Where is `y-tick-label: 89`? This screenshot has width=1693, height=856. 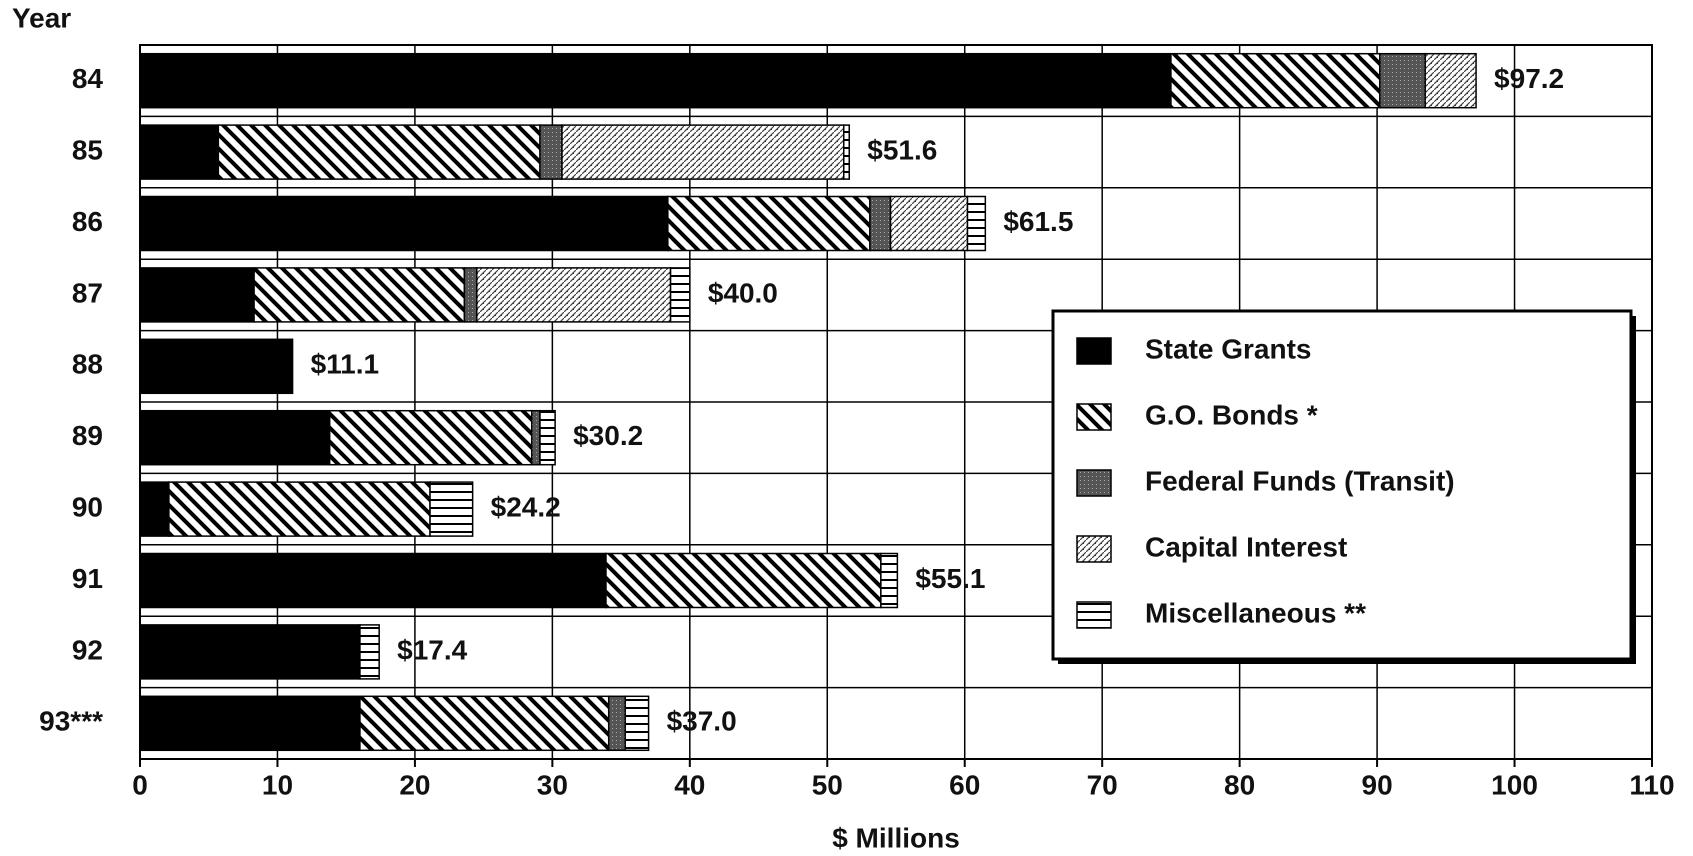
y-tick-label: 89 is located at coordinates (87, 435).